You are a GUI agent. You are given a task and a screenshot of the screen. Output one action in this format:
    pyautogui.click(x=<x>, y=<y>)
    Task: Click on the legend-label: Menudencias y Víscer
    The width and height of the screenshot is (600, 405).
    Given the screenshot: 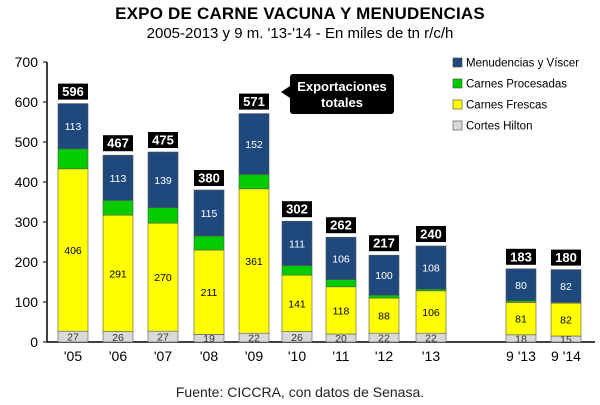 What is the action you would take?
    pyautogui.click(x=522, y=64)
    